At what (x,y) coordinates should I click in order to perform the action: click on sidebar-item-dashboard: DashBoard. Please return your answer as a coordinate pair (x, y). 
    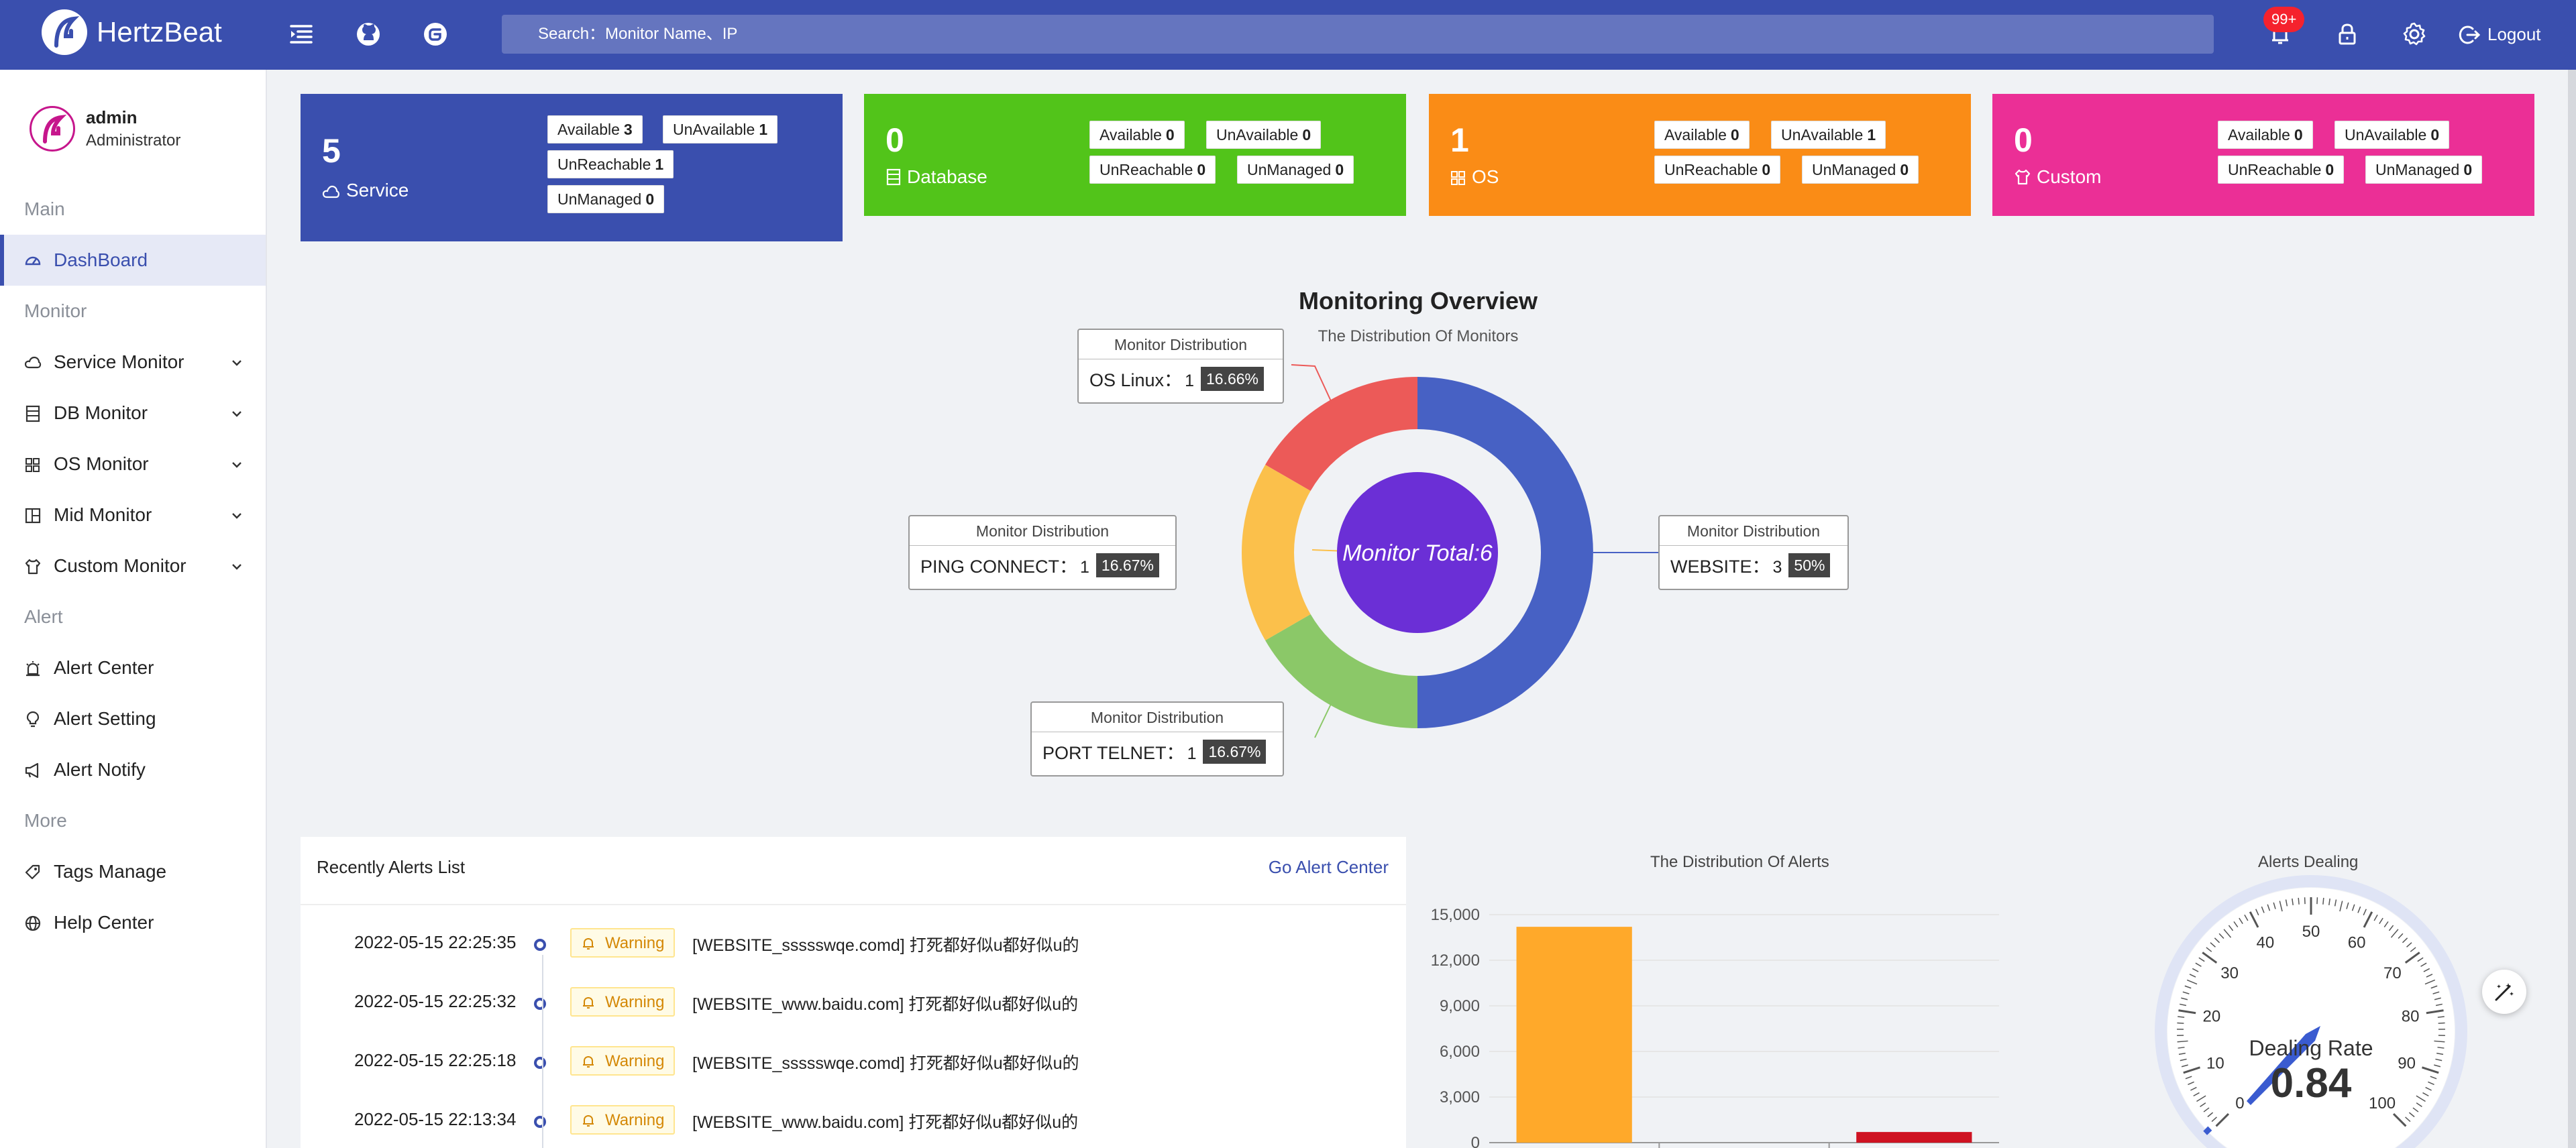
    Looking at the image, I should click on (133, 260).